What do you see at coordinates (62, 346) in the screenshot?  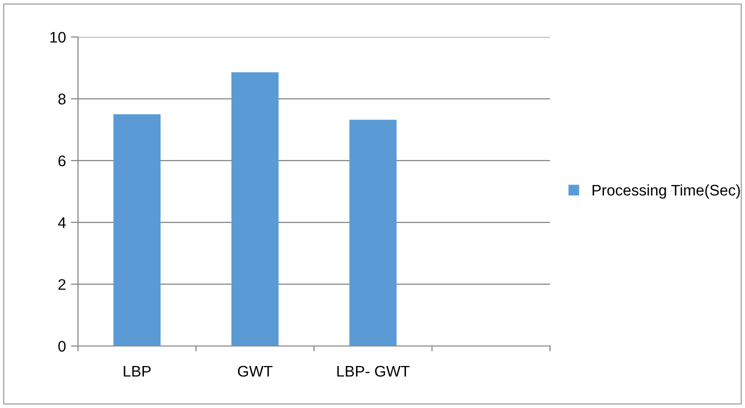 I see `y-tick-label: 0` at bounding box center [62, 346].